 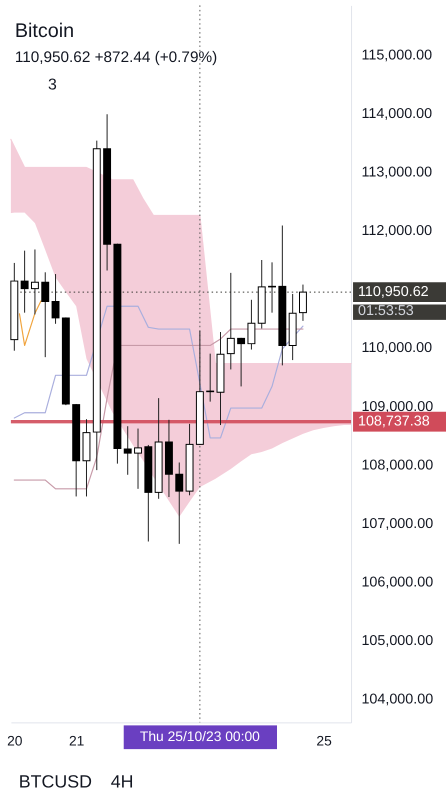 What do you see at coordinates (53, 85) in the screenshot?
I see `annotation: 3` at bounding box center [53, 85].